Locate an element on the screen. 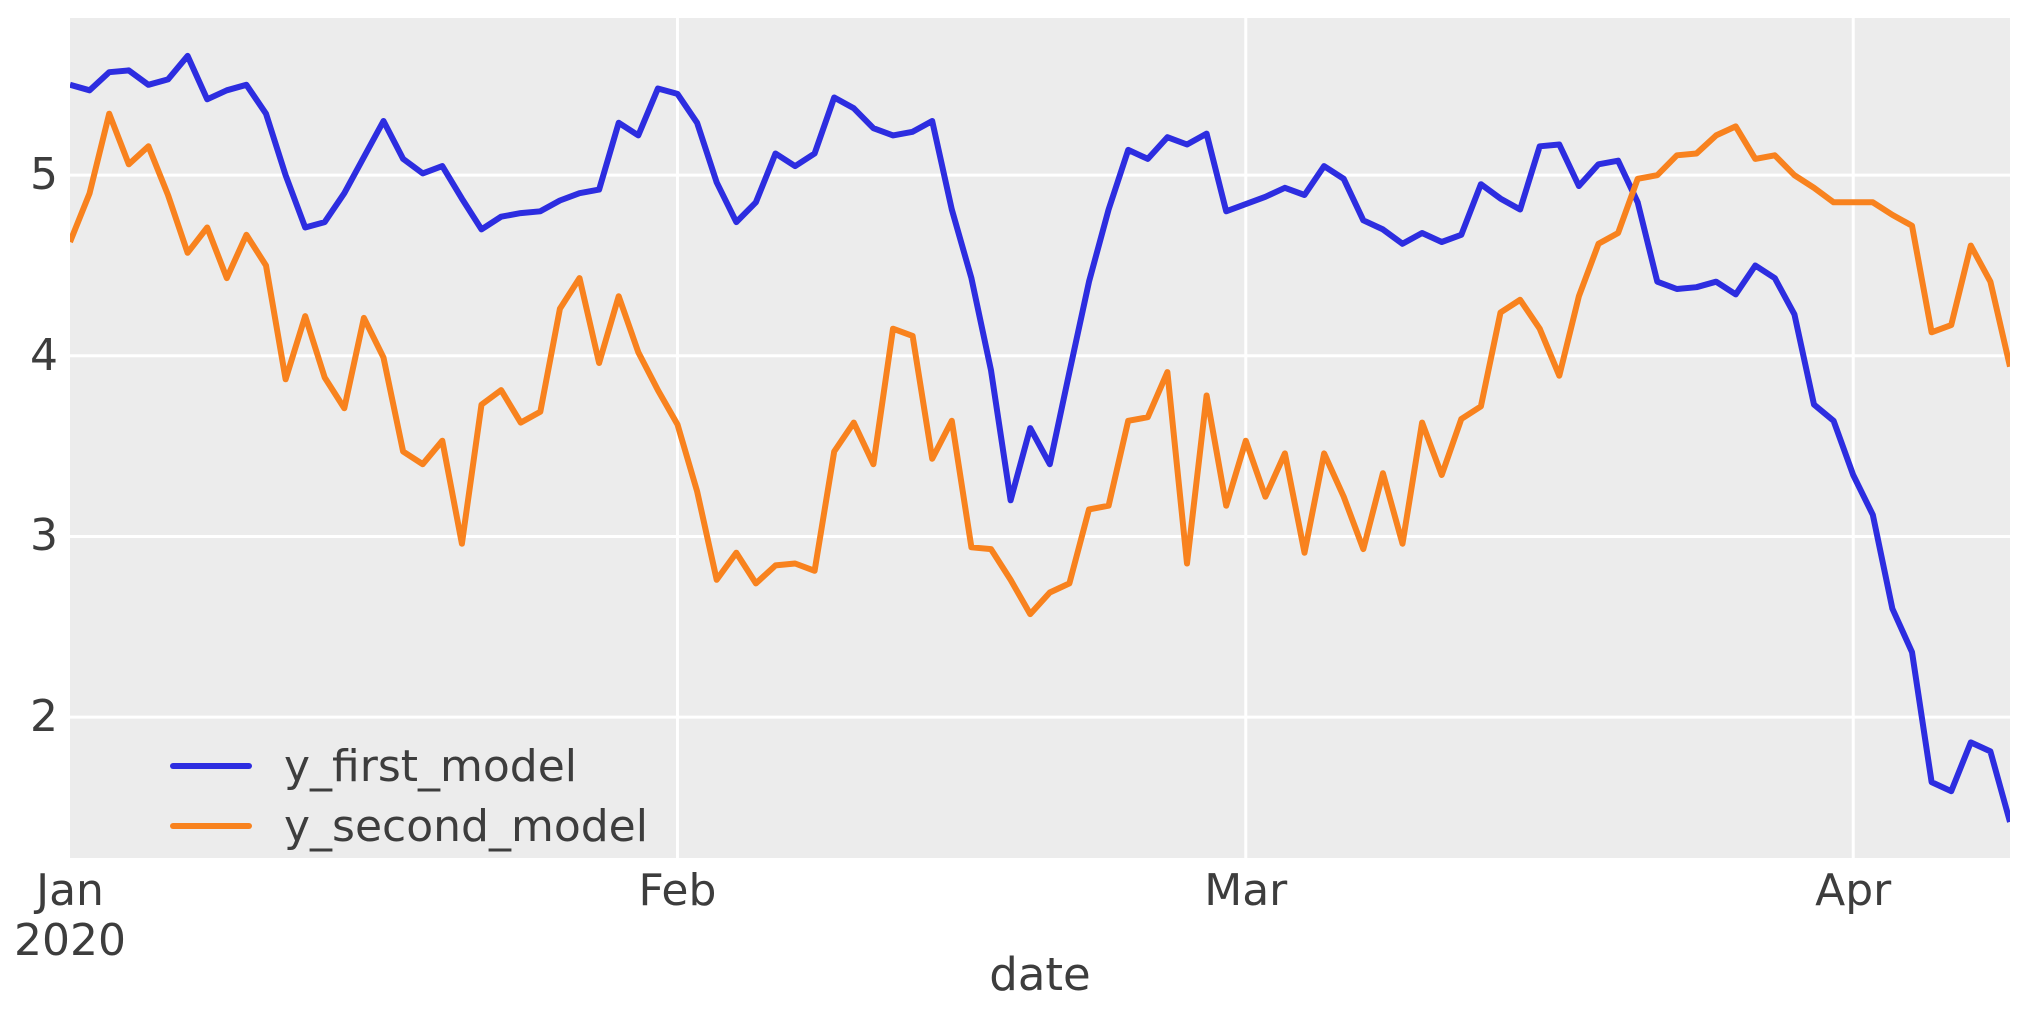 This screenshot has width=2023, height=1023. legend: y_first_model y_second_model is located at coordinates (409, 796).